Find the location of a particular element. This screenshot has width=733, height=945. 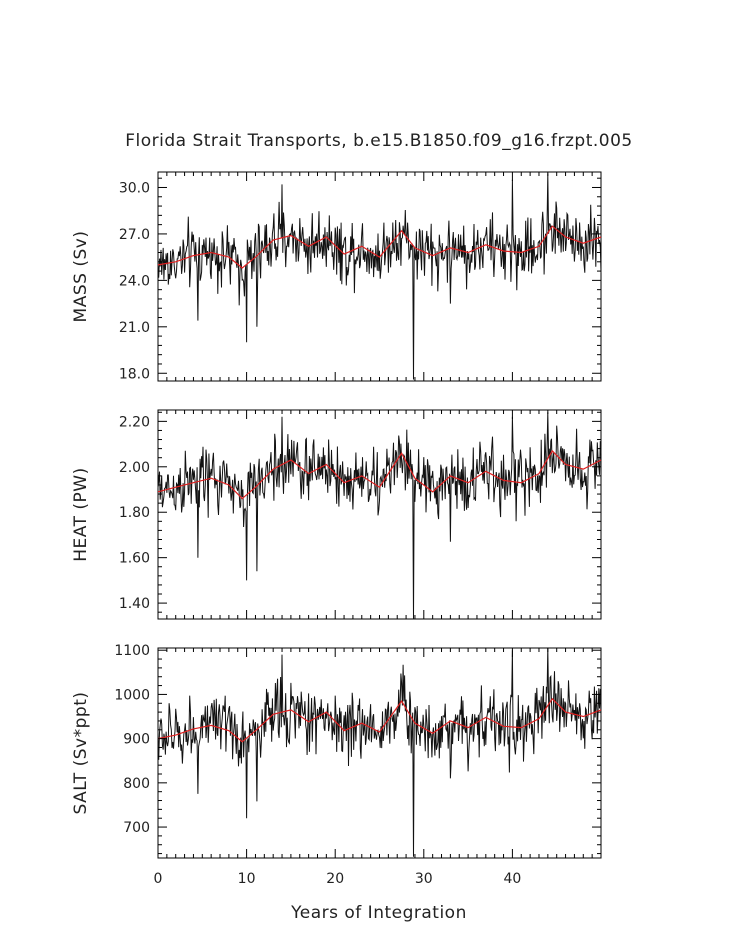

mass-y-tick-label: 21.0 is located at coordinates (134, 328).